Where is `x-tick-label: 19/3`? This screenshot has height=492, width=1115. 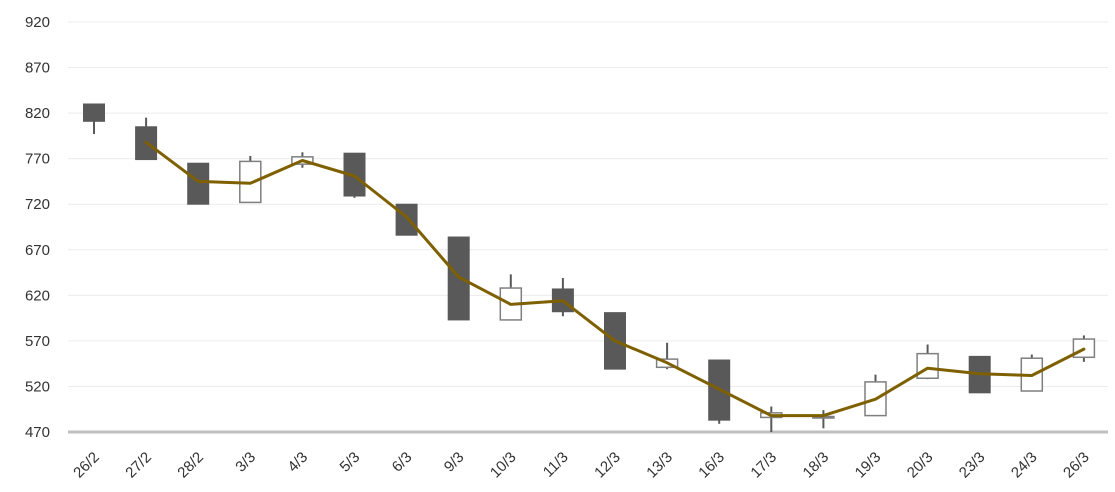 x-tick-label: 19/3 is located at coordinates (868, 465).